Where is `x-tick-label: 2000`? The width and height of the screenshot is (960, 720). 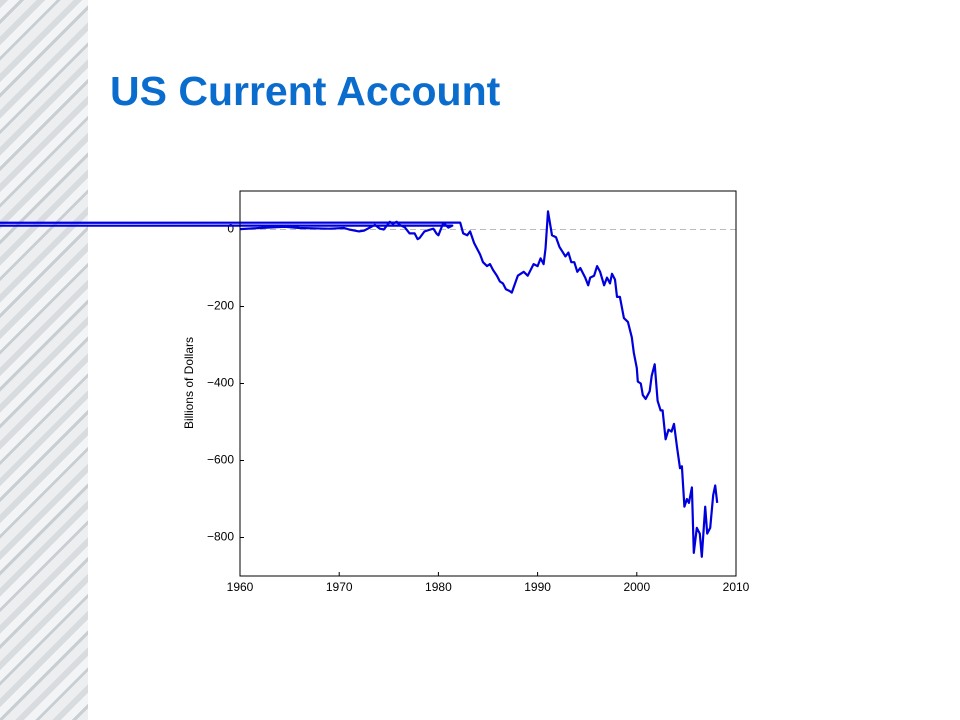
x-tick-label: 2000 is located at coordinates (636, 587).